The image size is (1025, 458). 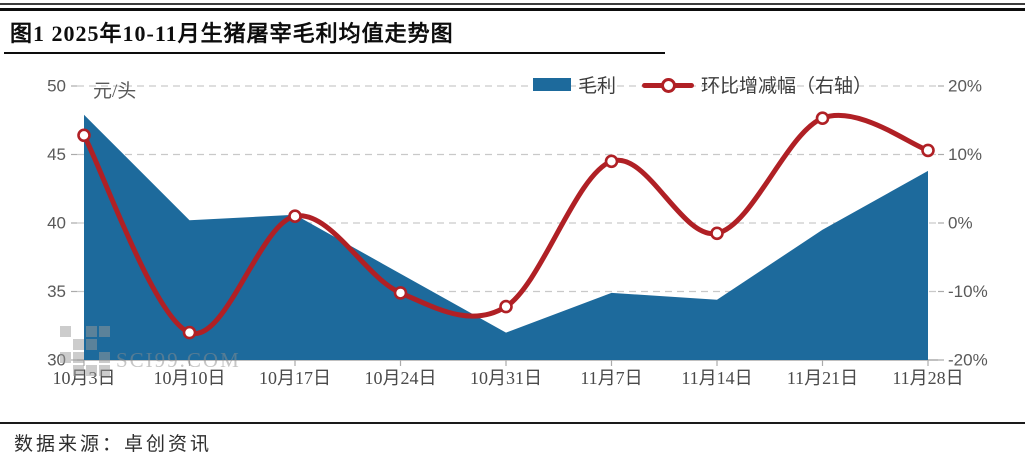 What do you see at coordinates (56, 360) in the screenshot?
I see `left-axis-label: 30` at bounding box center [56, 360].